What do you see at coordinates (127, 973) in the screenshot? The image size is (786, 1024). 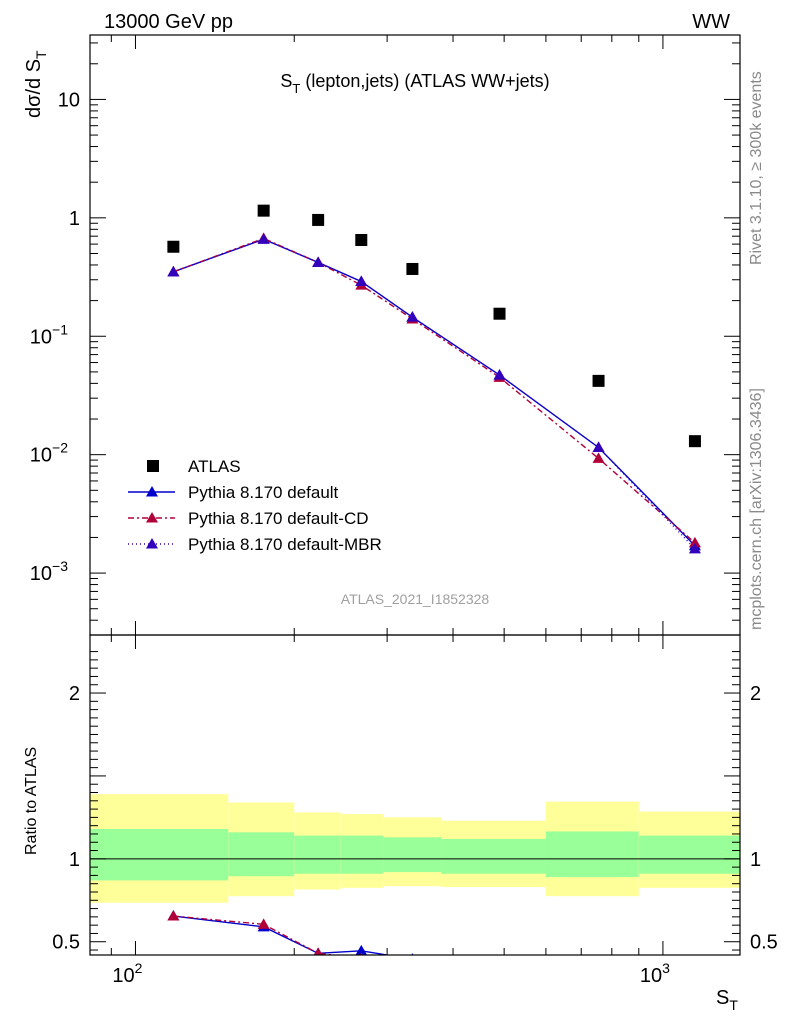 I see `x-tick-label: 10²` at bounding box center [127, 973].